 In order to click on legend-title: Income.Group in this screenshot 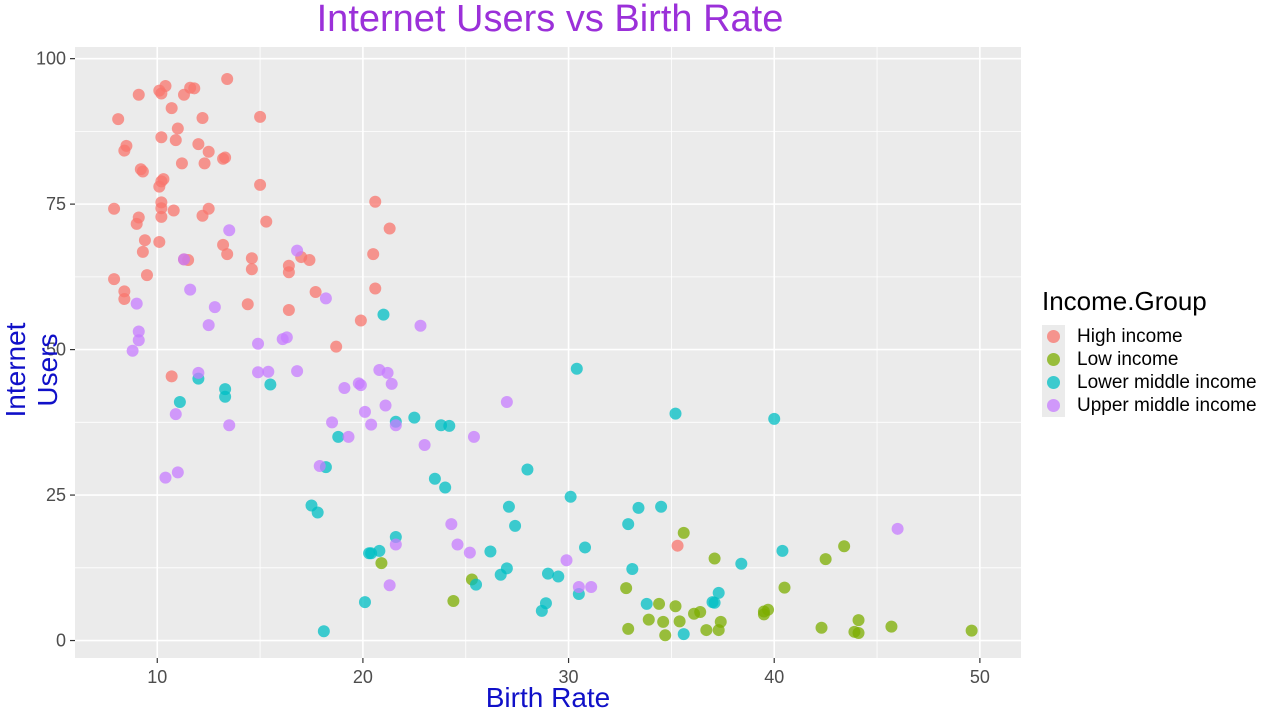, I will do `click(1124, 301)`.